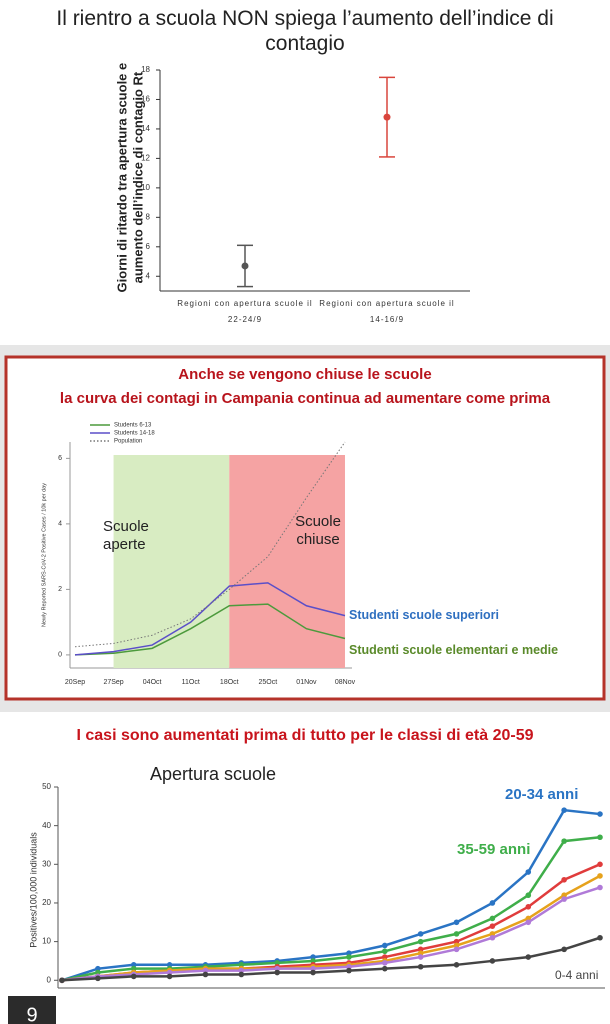 The height and width of the screenshot is (1024, 610). I want to click on legend-label: Students 6-13, so click(133, 426).